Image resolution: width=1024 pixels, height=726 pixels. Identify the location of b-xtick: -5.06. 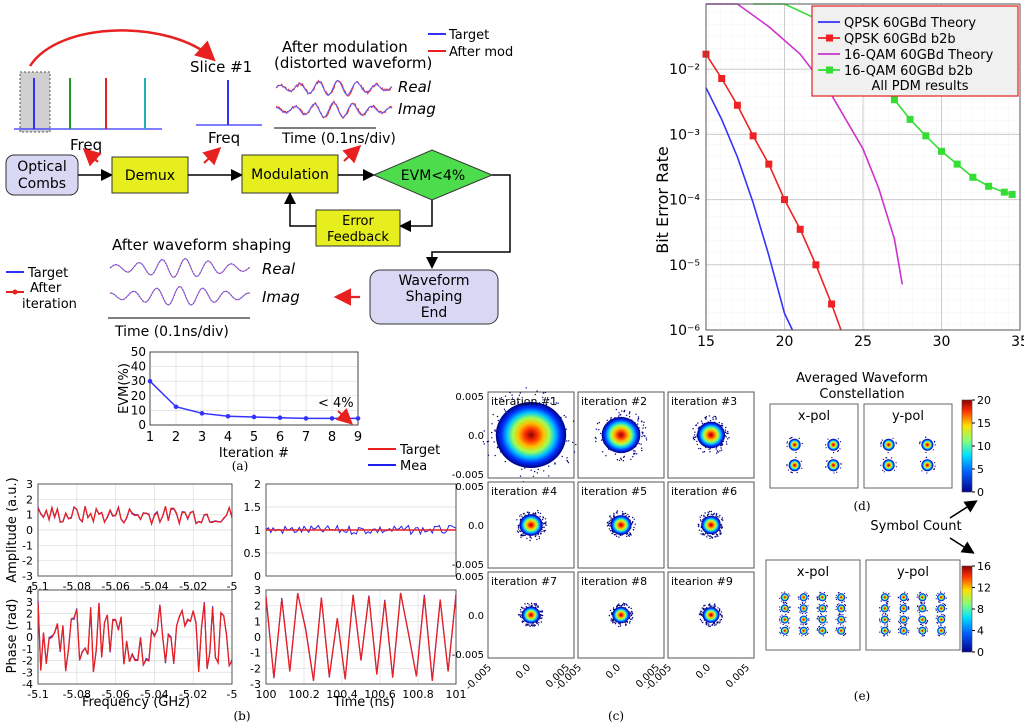
(115, 694).